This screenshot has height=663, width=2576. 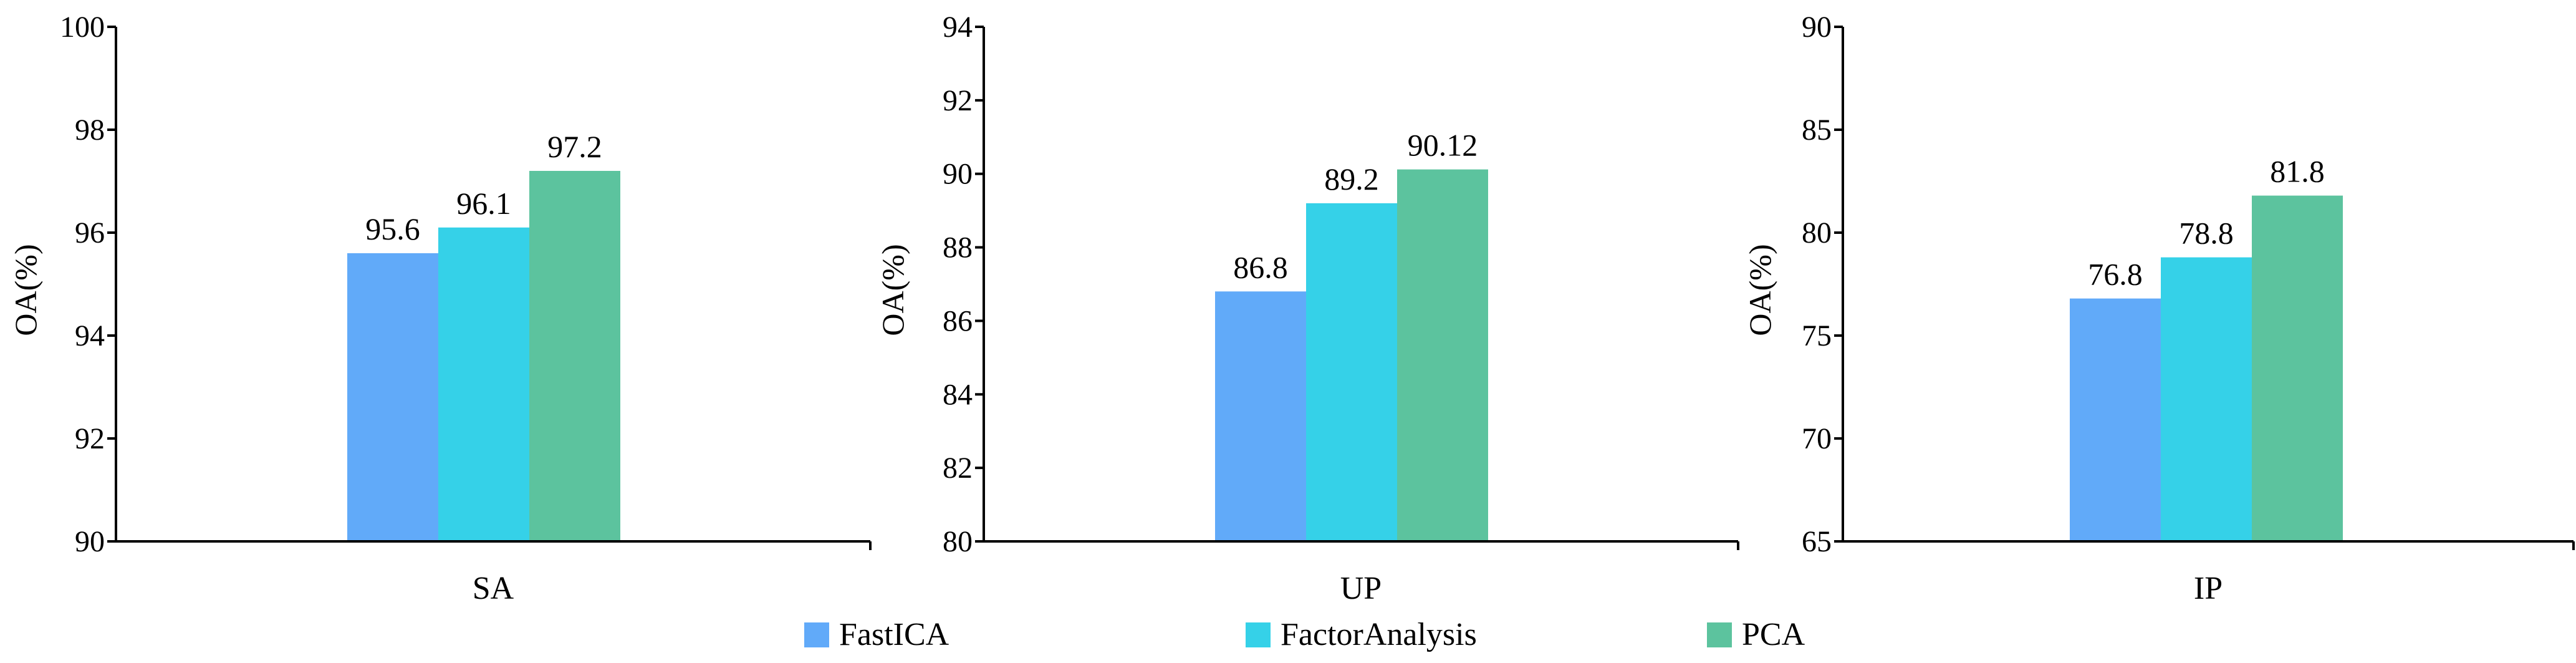 What do you see at coordinates (392, 228) in the screenshot?
I see `data-label-fastica: 95.6` at bounding box center [392, 228].